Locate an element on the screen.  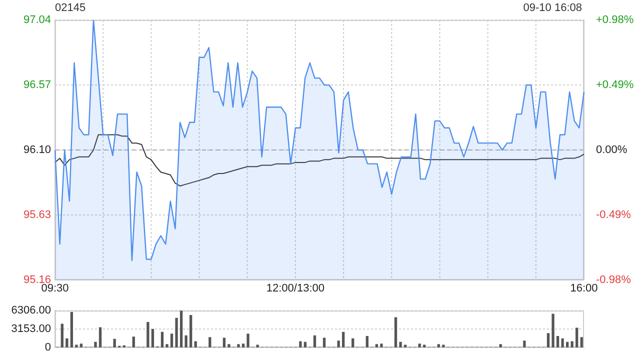
chart-subtitle: 09-10 16:08 is located at coordinates (552, 8).